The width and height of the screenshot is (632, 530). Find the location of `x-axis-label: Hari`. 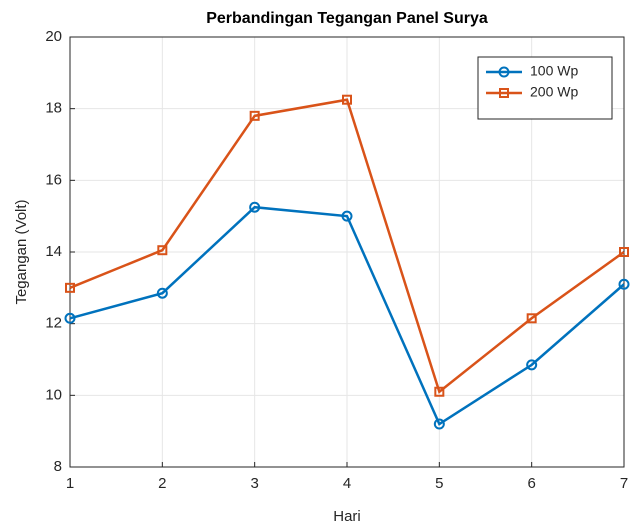

x-axis-label: Hari is located at coordinates (347, 516).